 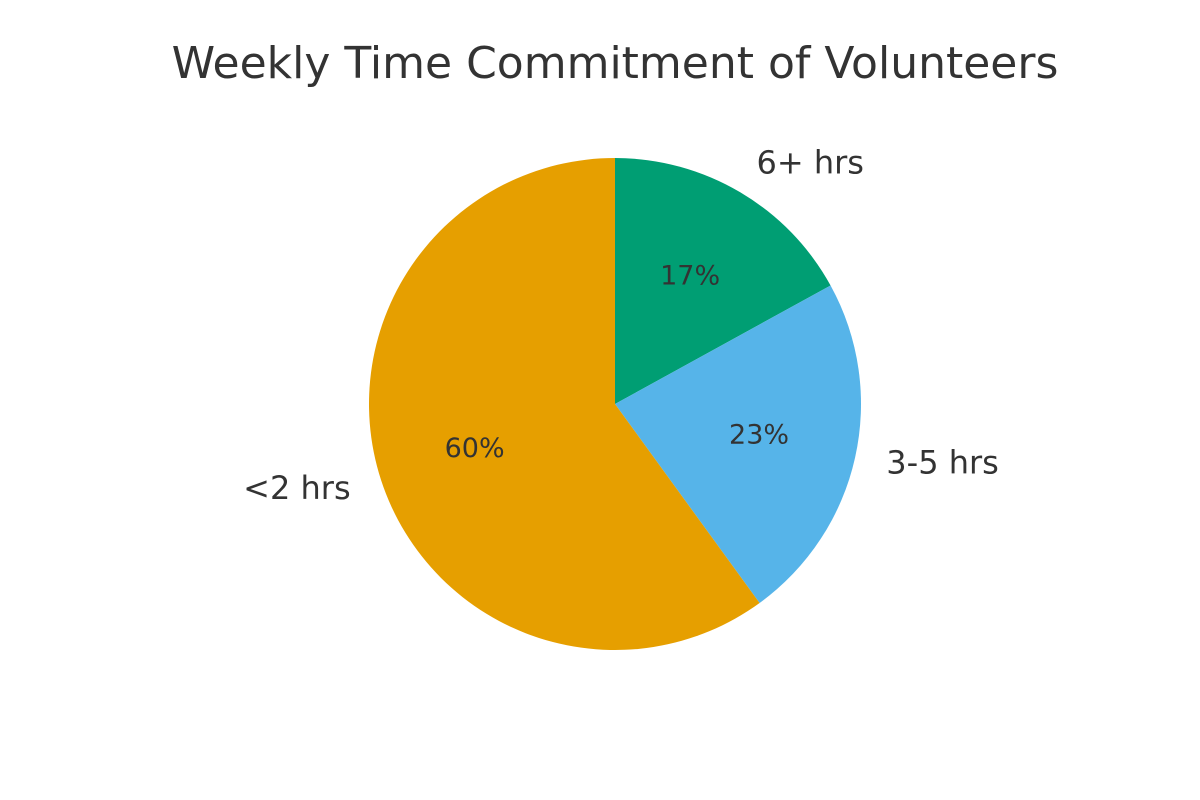 I want to click on pie-slice-3-5-hrs, so click(x=738, y=444).